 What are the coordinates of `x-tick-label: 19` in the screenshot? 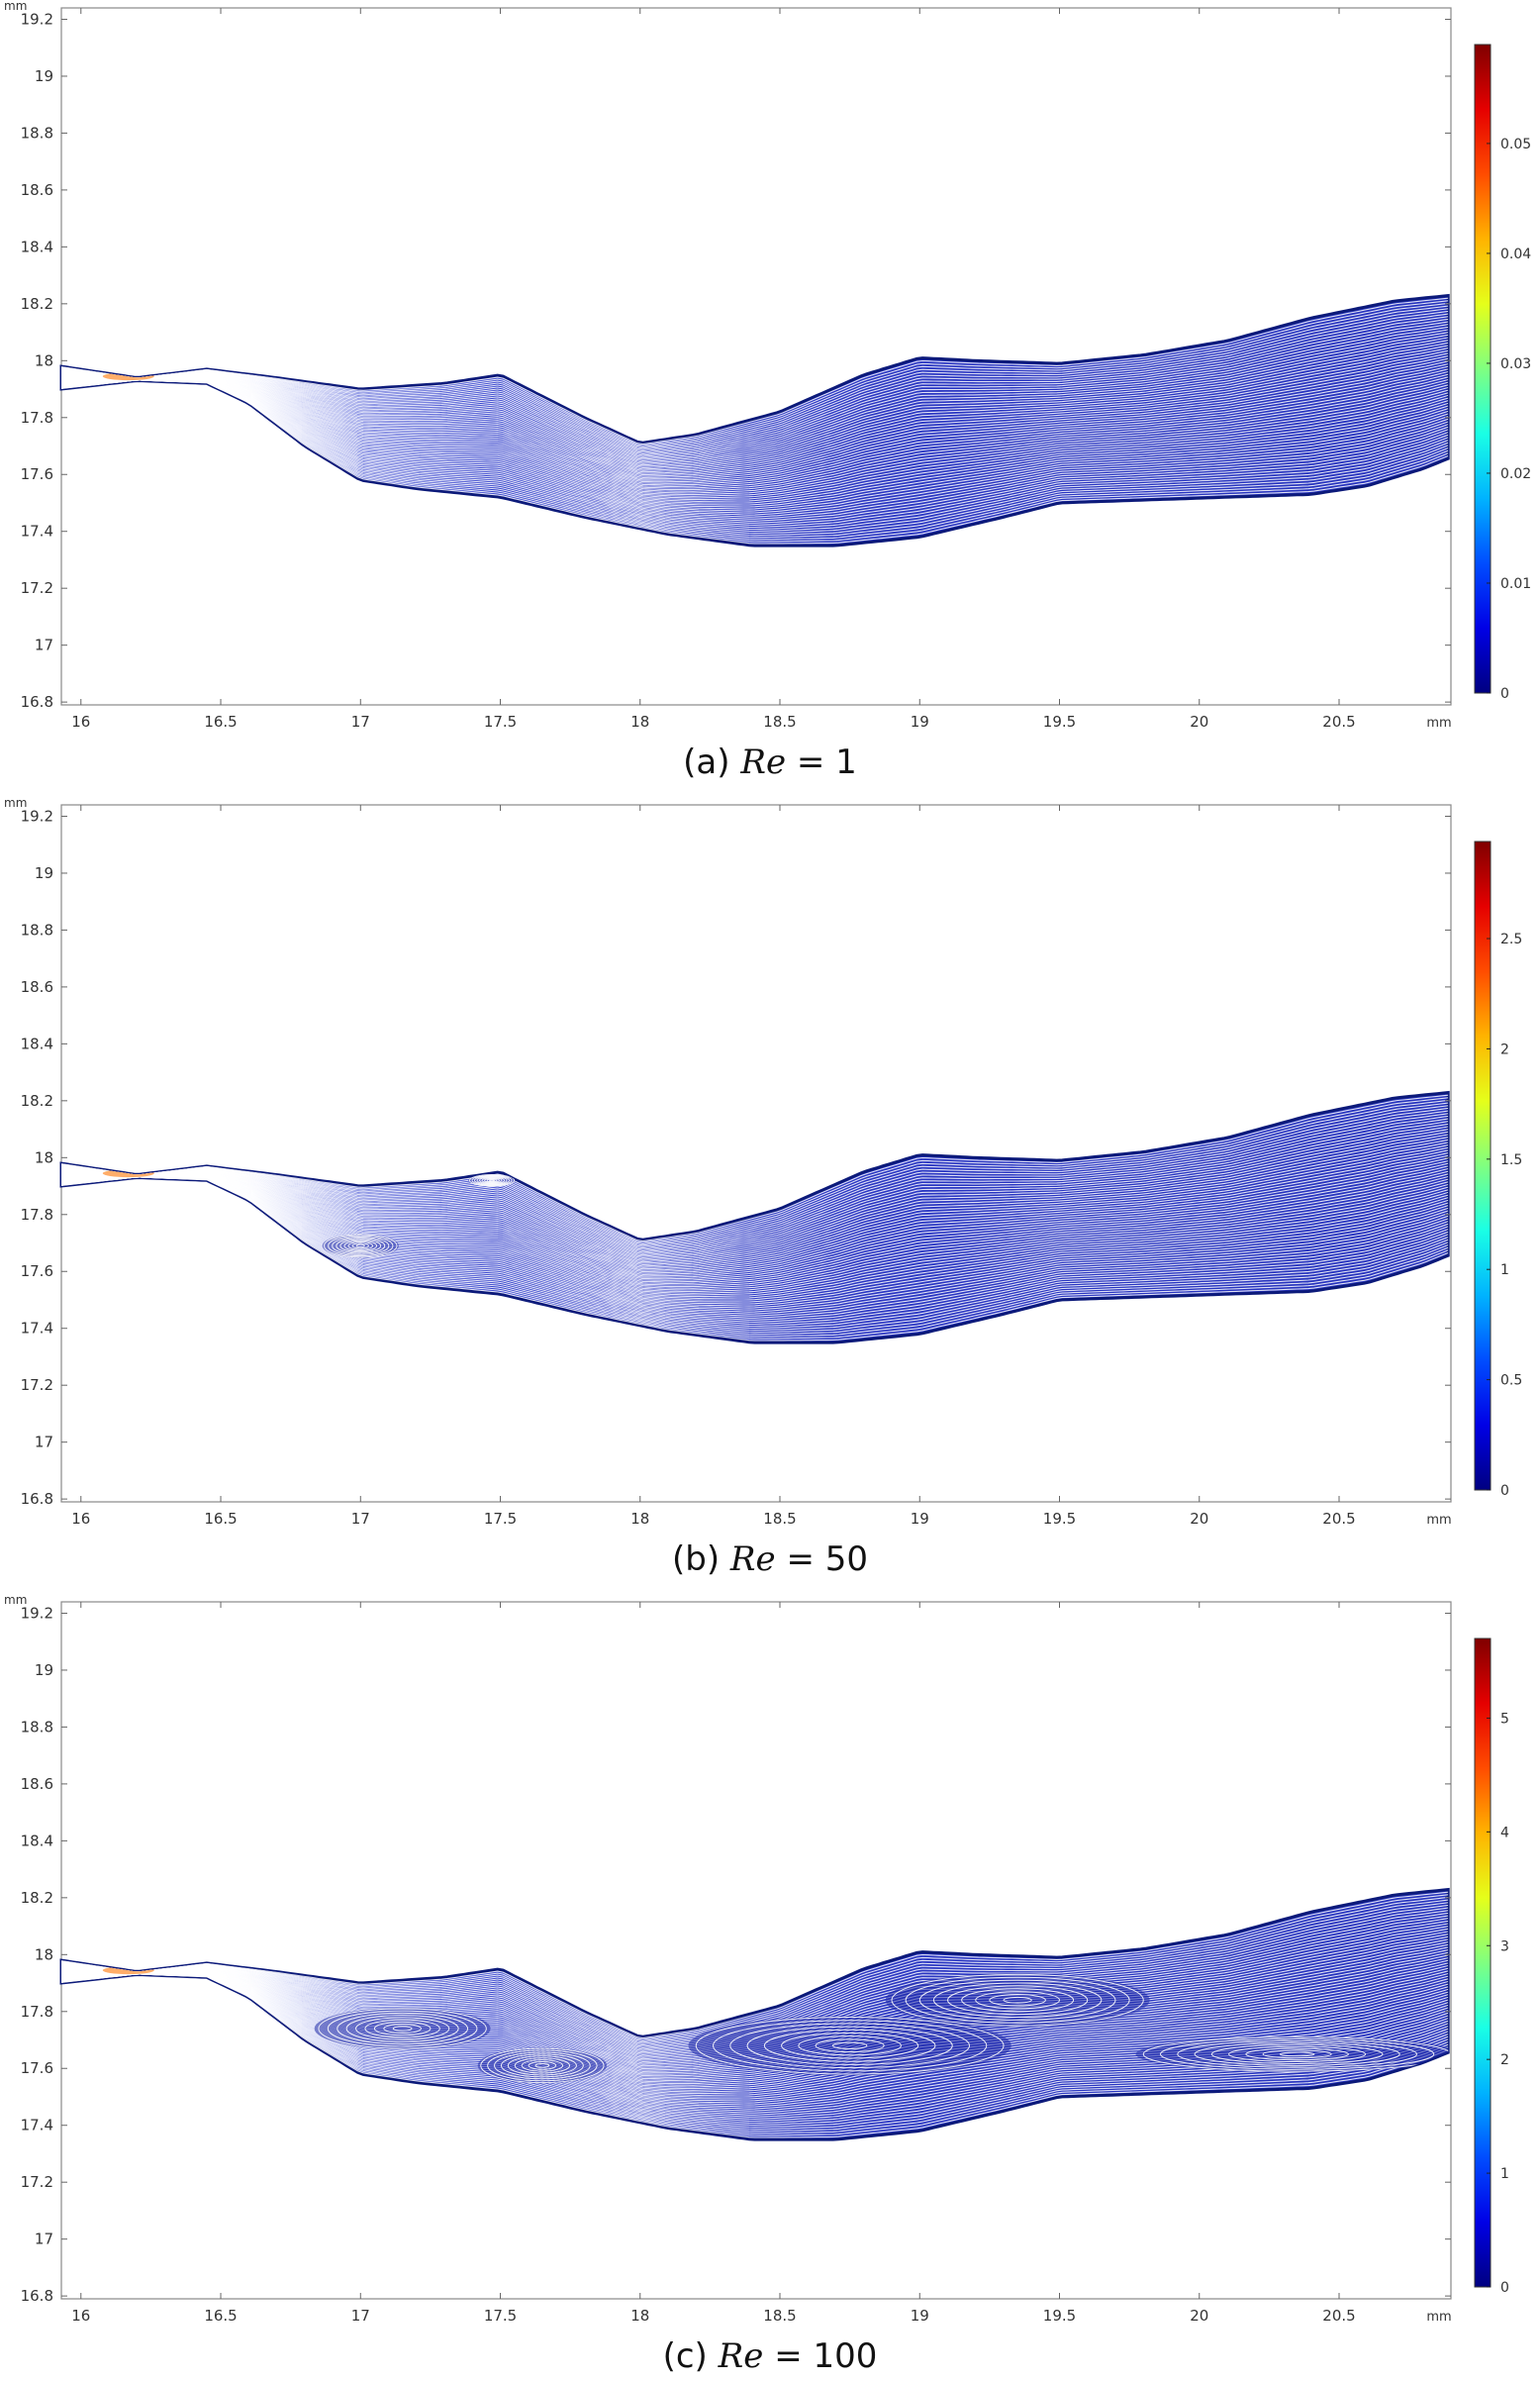 It's located at (920, 722).